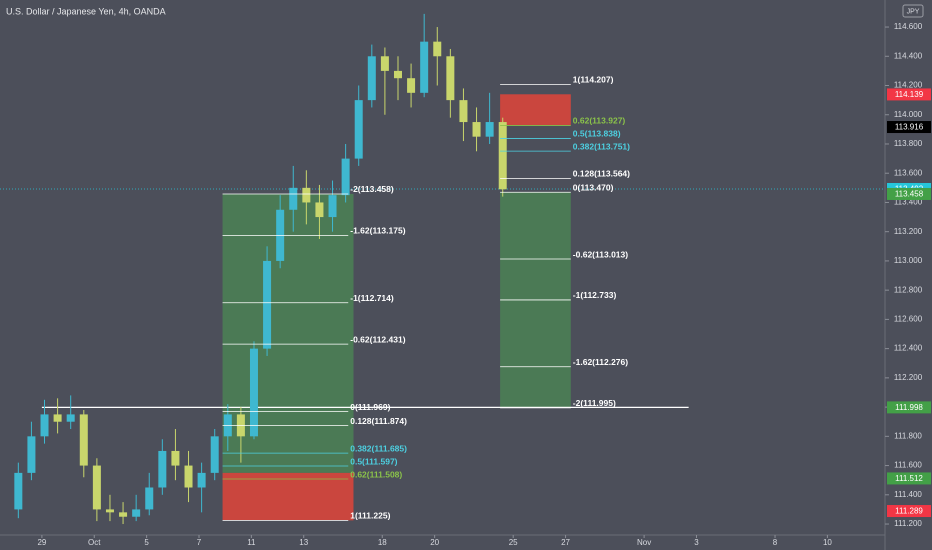 Image resolution: width=932 pixels, height=550 pixels. Describe the element at coordinates (601, 146) in the screenshot. I see `fib-label: 0.382(113.751)` at that location.